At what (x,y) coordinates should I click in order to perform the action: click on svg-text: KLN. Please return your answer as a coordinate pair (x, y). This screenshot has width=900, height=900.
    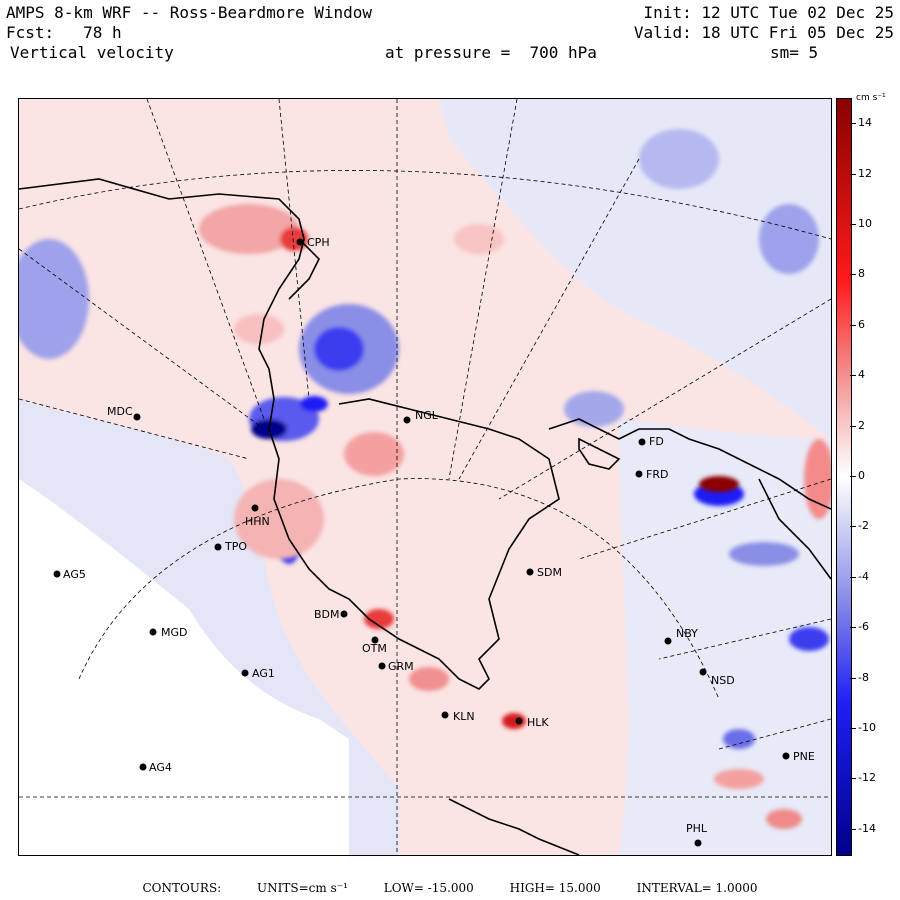
    Looking at the image, I should click on (464, 716).